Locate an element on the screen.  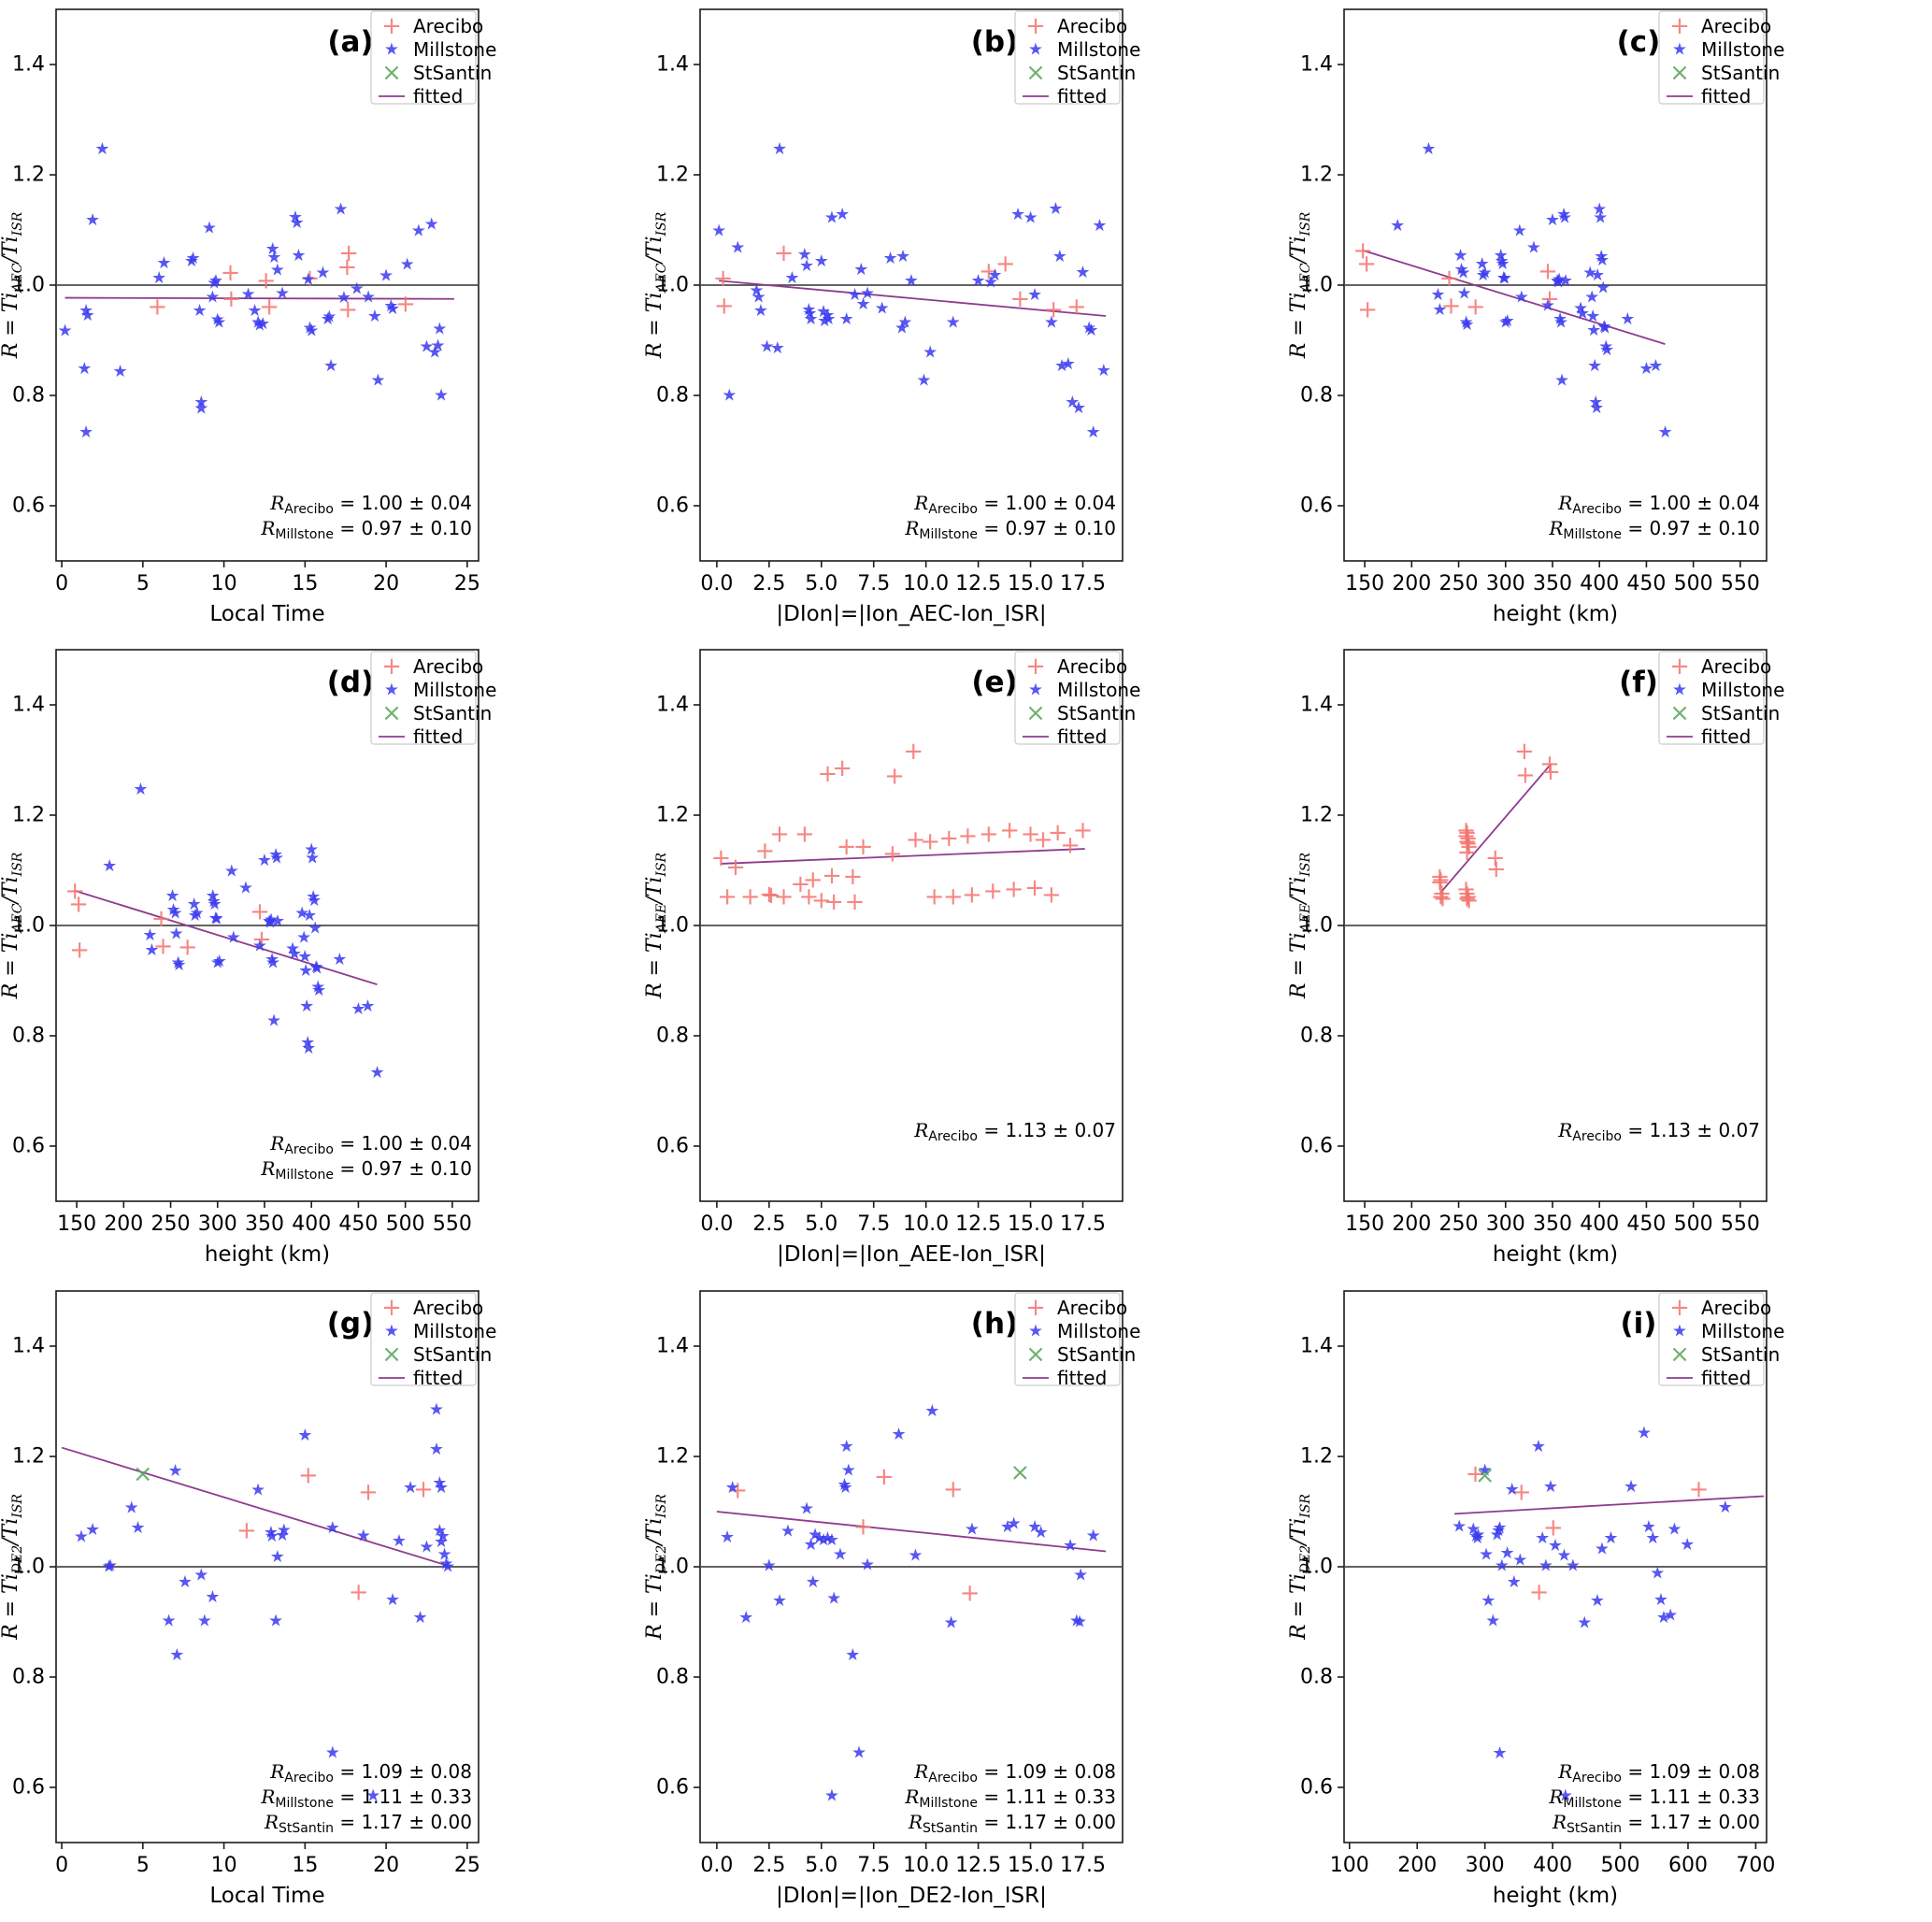
x-tick-label: 5 is located at coordinates (143, 1865).